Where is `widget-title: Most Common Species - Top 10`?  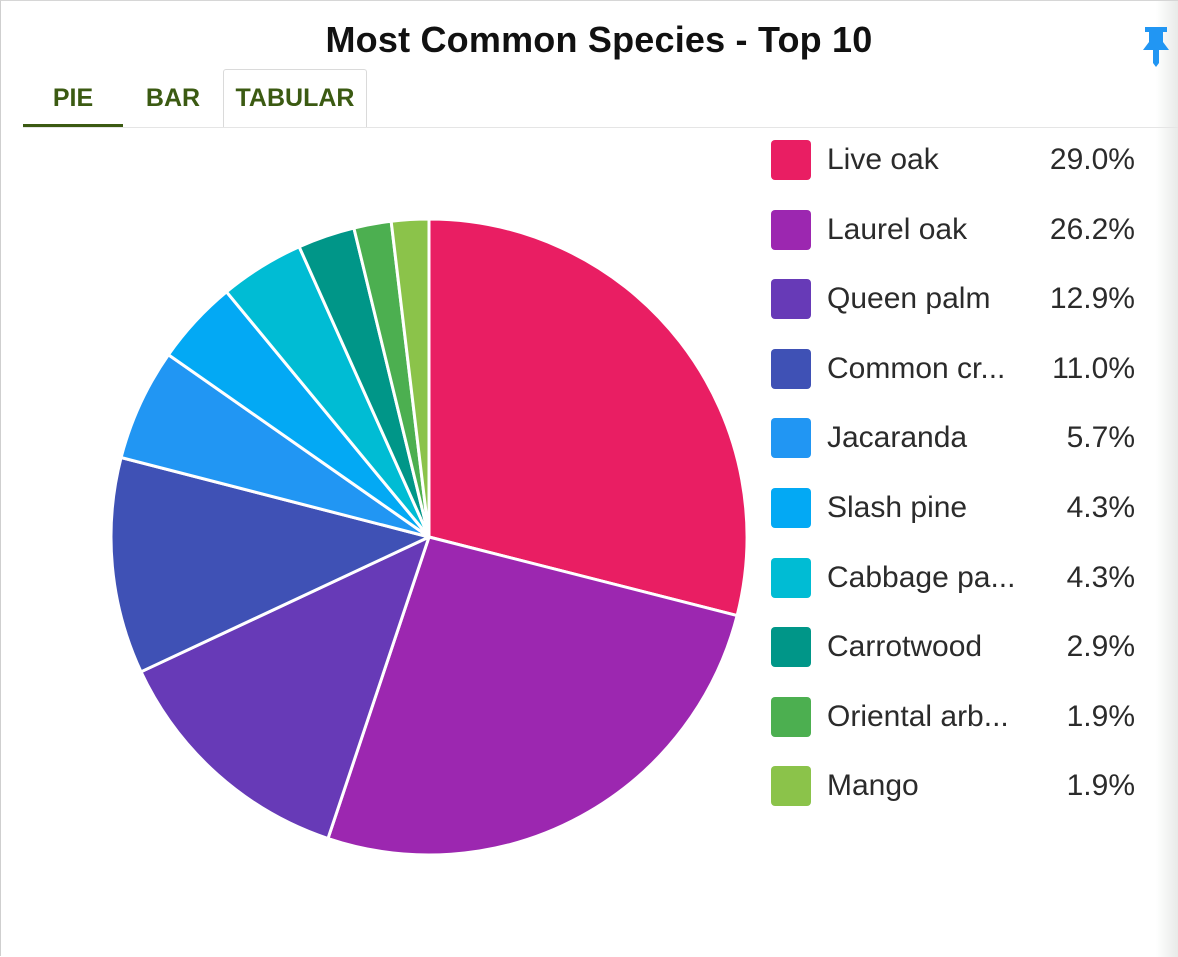
widget-title: Most Common Species - Top 10 is located at coordinates (599, 39).